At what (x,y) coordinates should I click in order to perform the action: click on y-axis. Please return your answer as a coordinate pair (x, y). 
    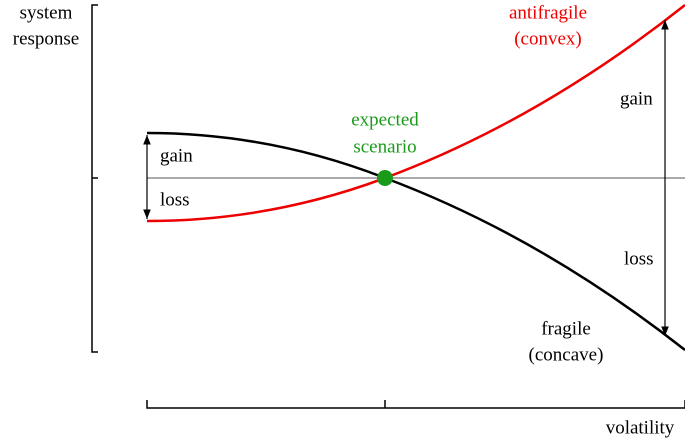
    Looking at the image, I should click on (94, 178).